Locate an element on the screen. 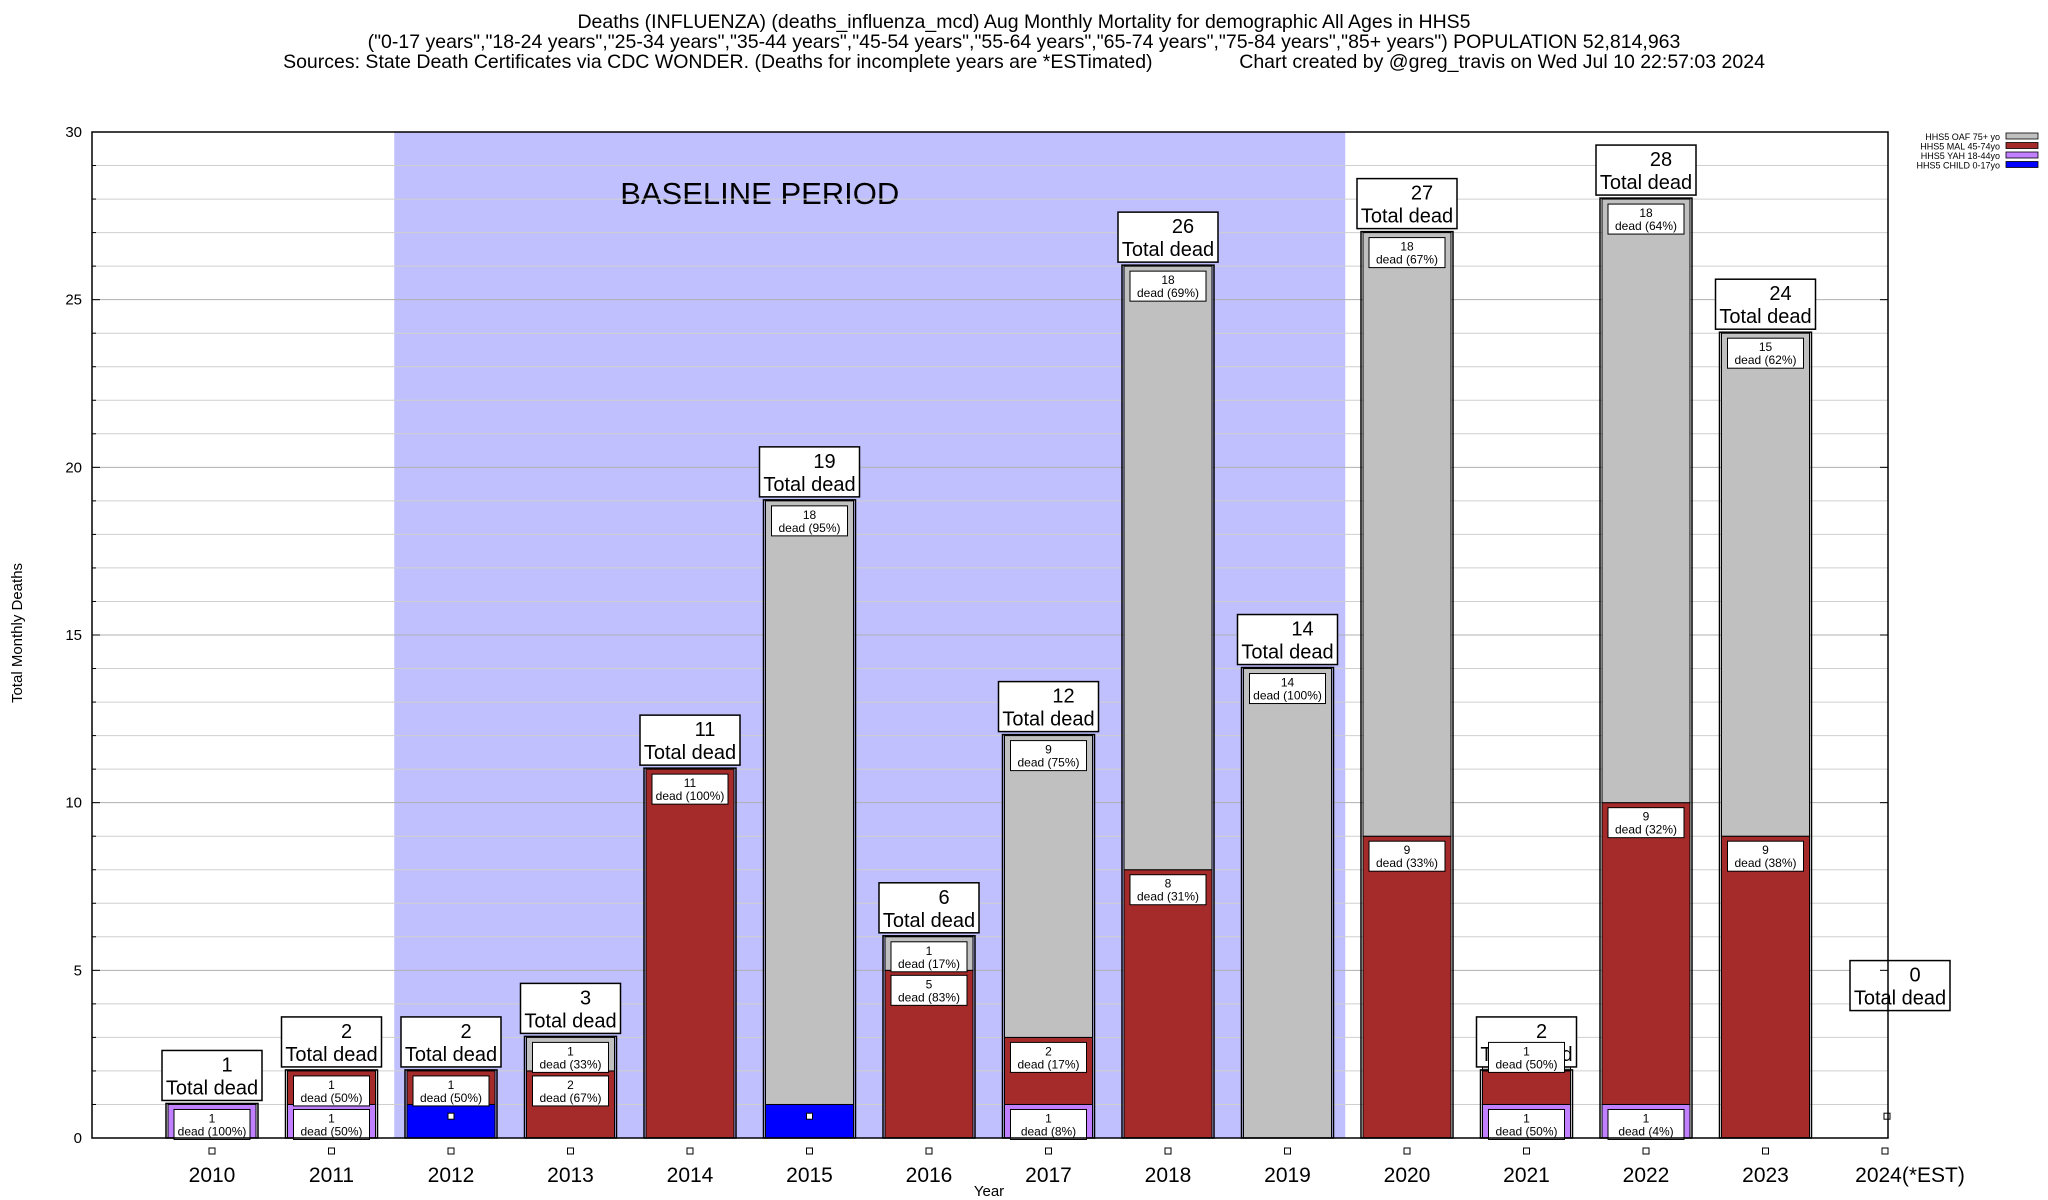 The width and height of the screenshot is (2048, 1200). segment-label-count: 11 is located at coordinates (690, 783).